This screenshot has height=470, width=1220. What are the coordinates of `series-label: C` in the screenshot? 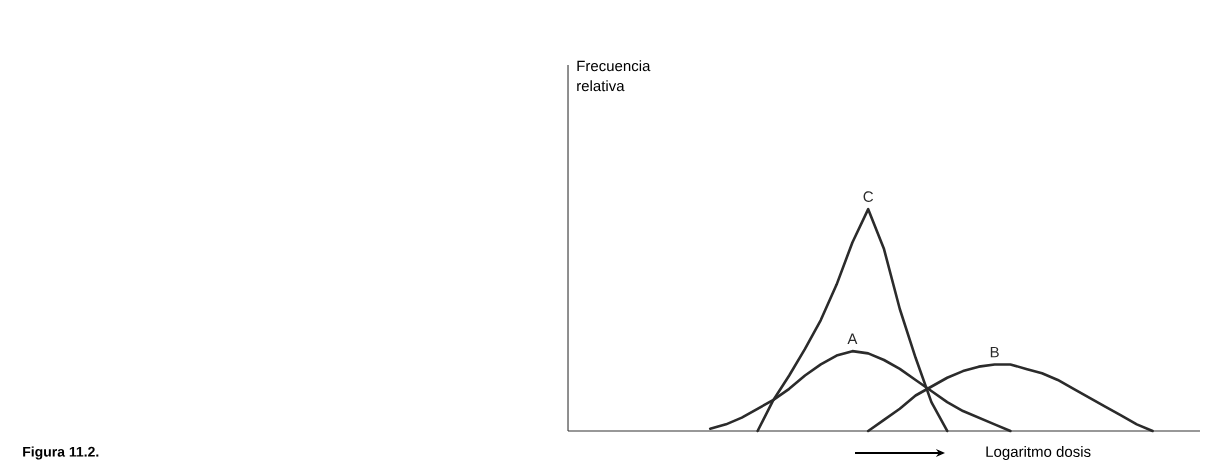 It's located at (868, 196).